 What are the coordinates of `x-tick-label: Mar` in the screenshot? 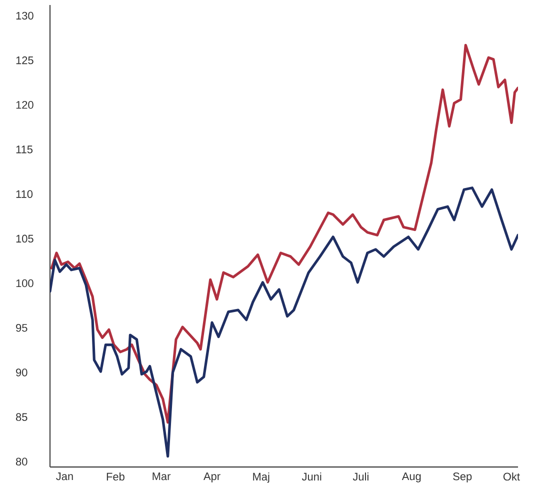 It's located at (161, 476).